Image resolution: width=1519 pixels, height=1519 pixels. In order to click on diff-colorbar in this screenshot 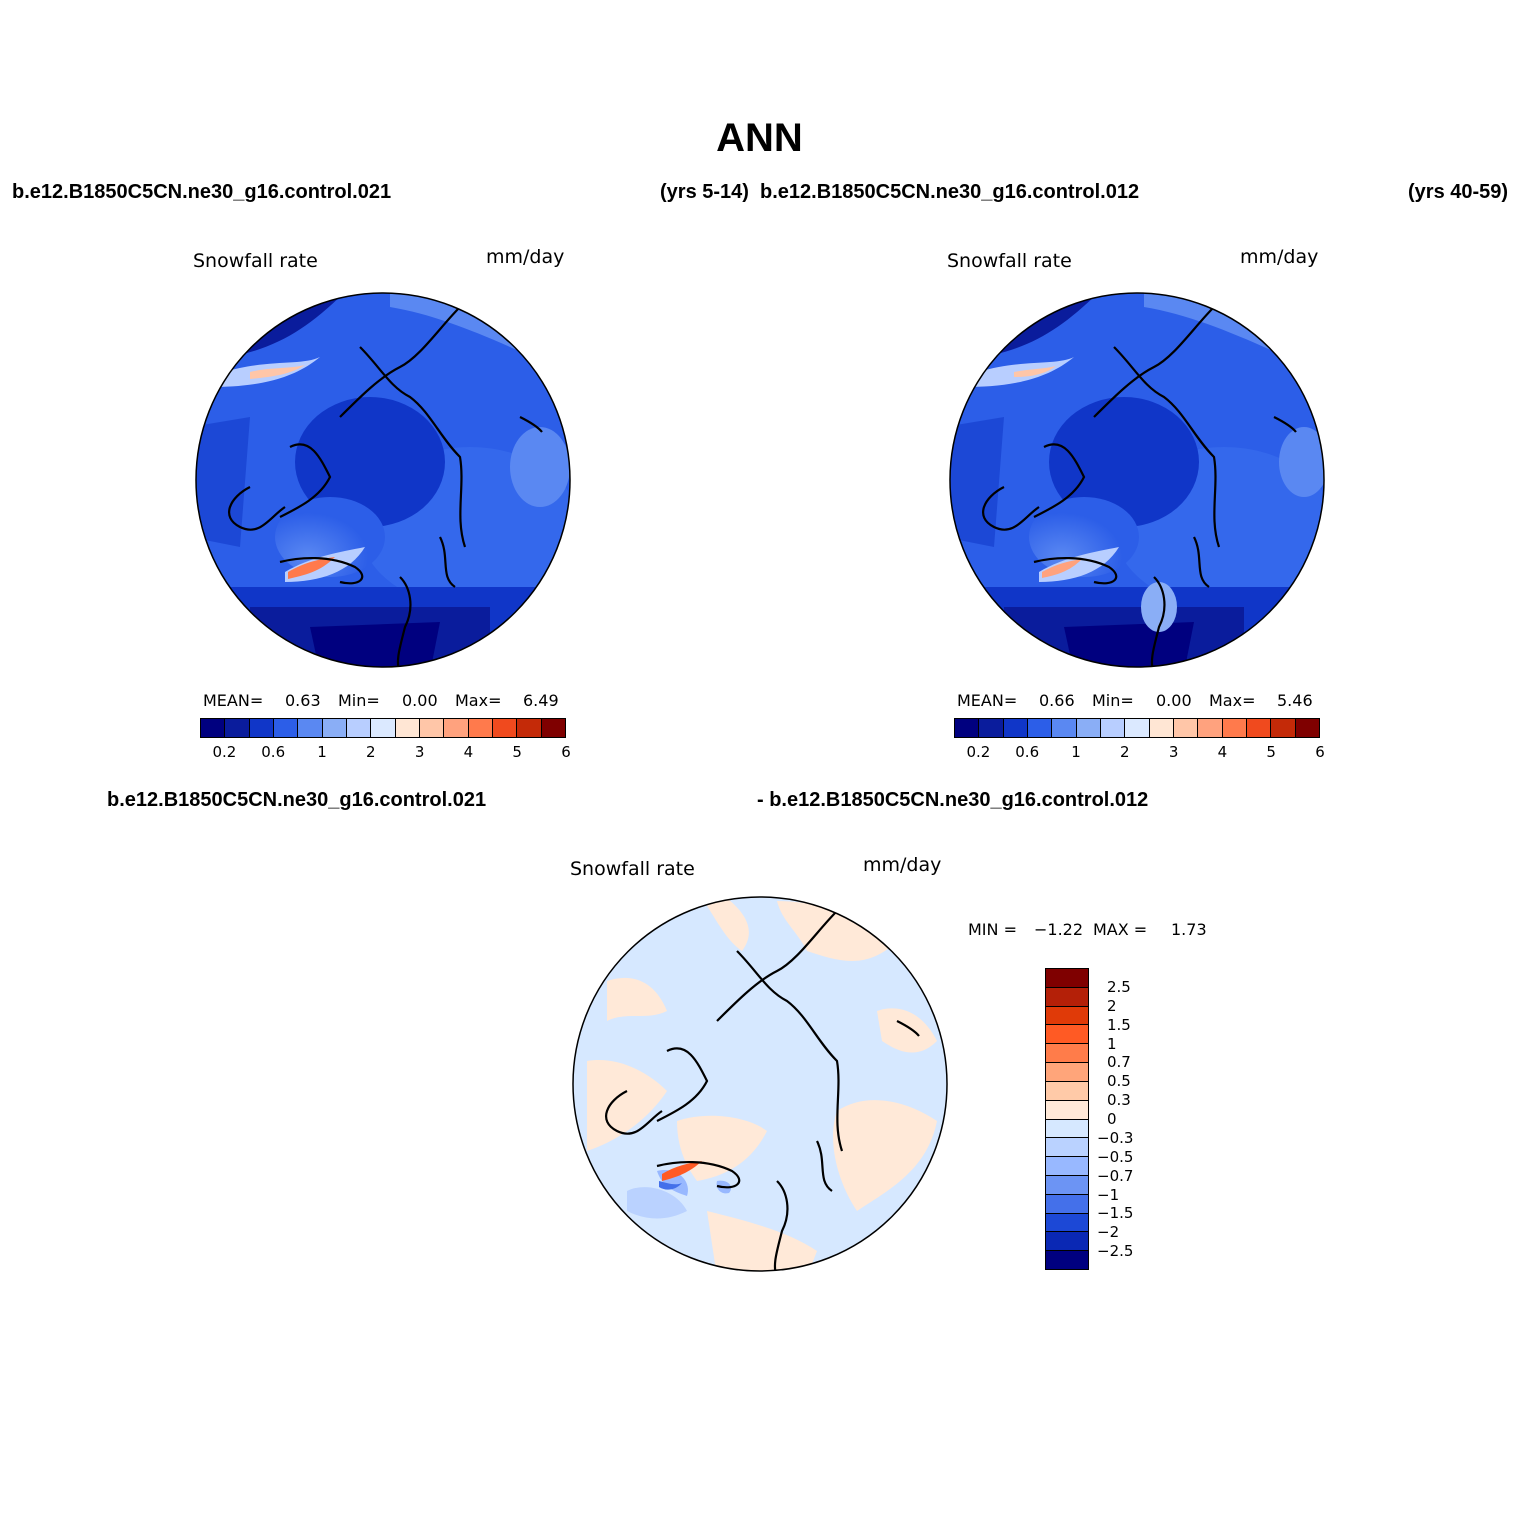, I will do `click(1067, 1119)`.